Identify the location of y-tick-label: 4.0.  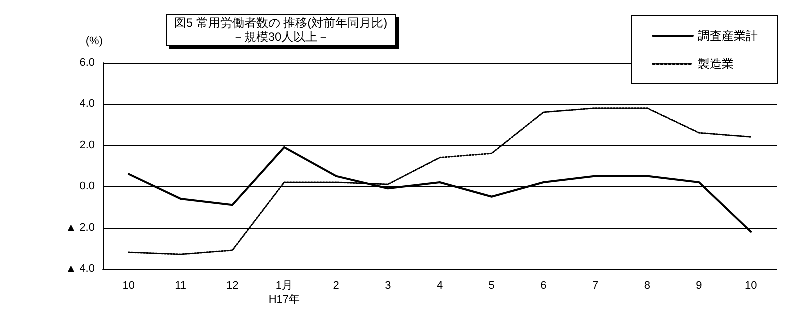
(87, 104).